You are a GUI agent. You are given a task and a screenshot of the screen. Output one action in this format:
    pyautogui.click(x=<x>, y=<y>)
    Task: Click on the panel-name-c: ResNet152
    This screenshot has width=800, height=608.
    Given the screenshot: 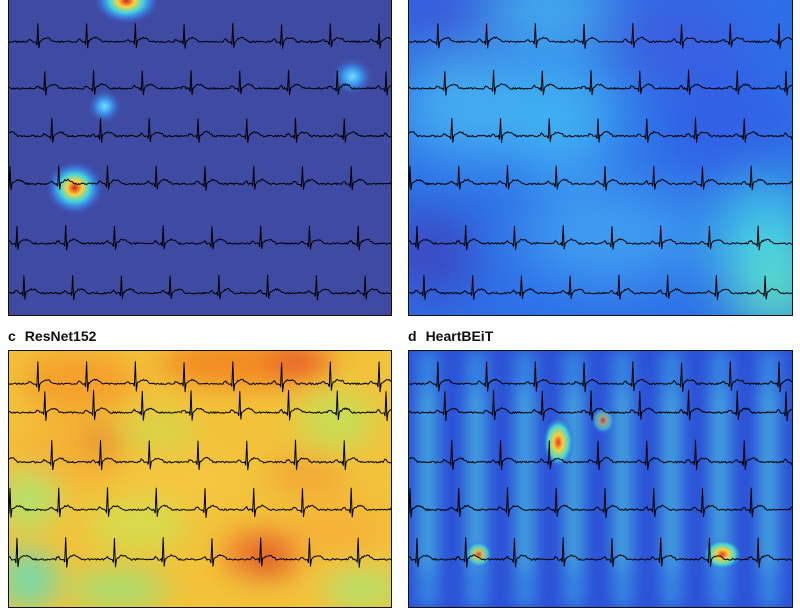 What is the action you would take?
    pyautogui.click(x=60, y=336)
    